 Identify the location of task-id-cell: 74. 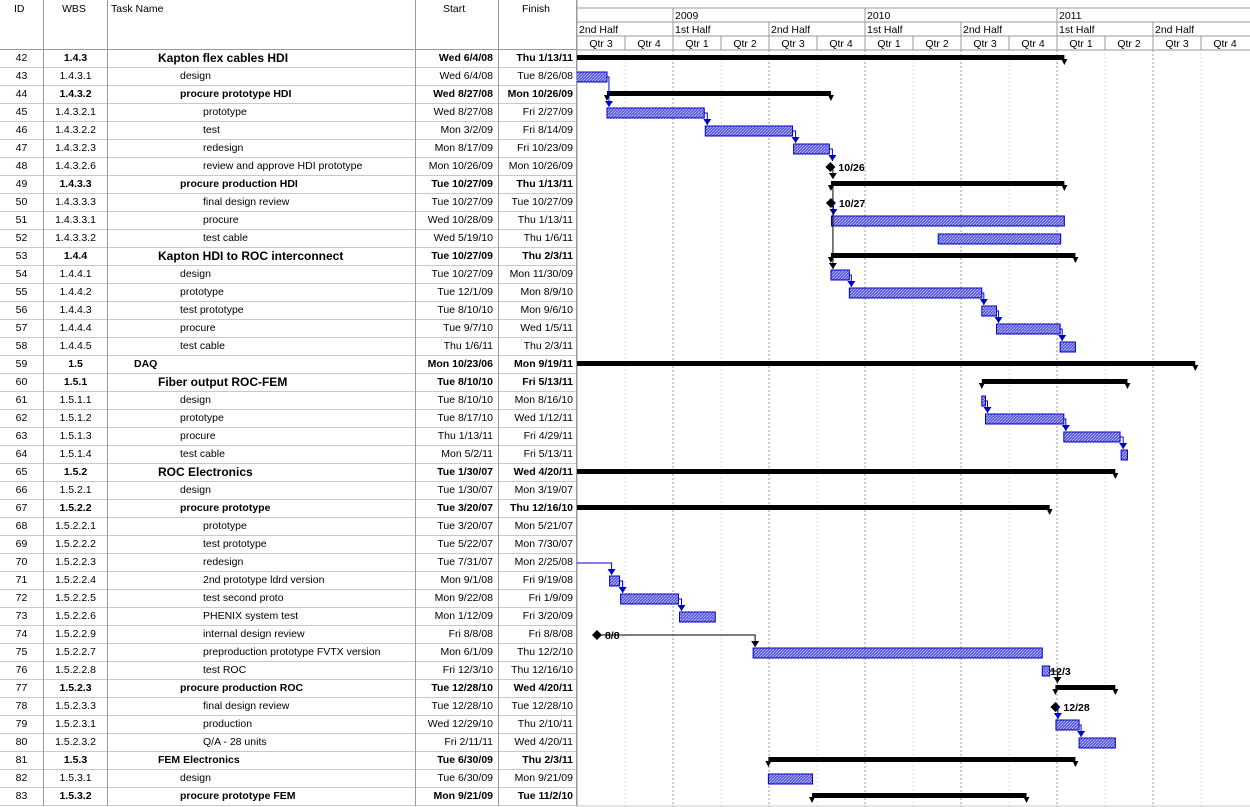
(22, 635).